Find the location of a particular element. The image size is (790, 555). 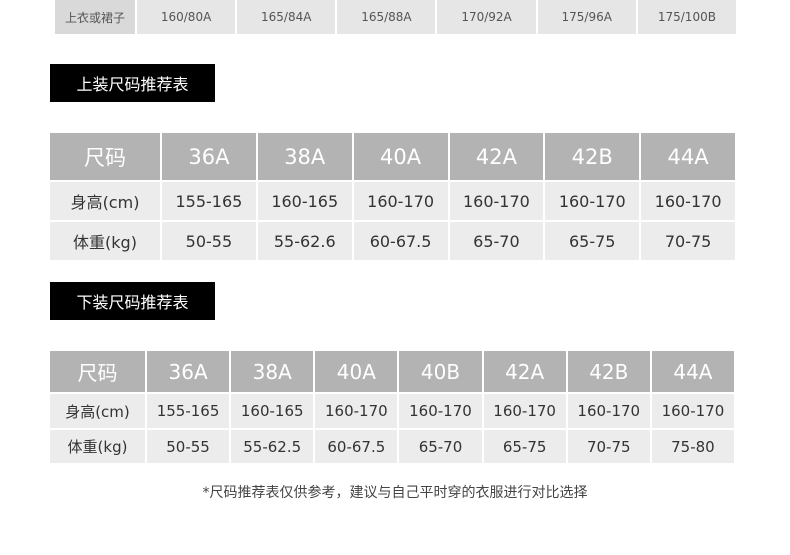

row-label: 上衣或裙子 is located at coordinates (95, 17).